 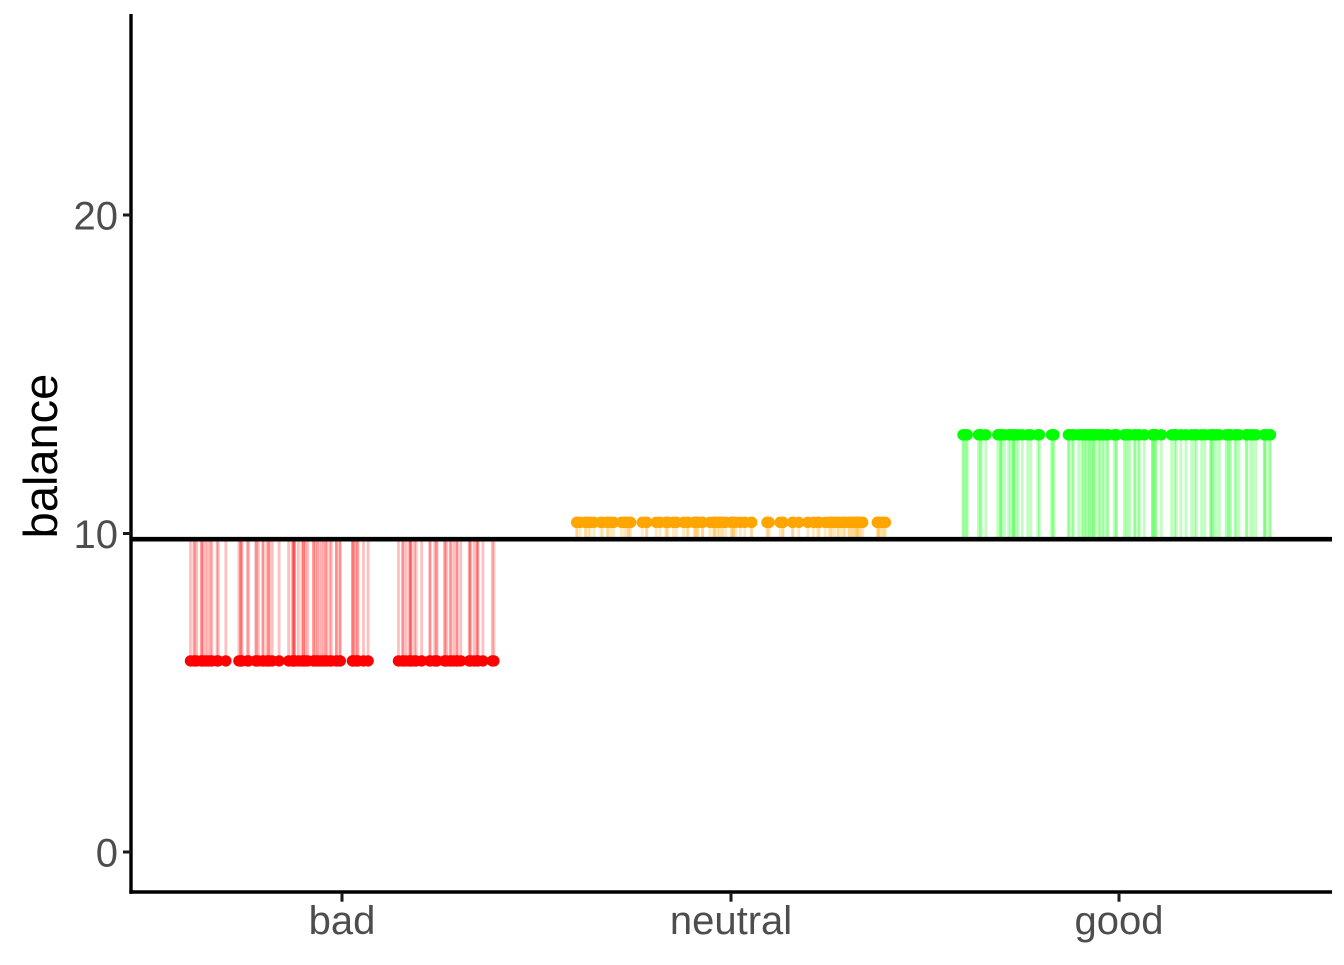 I want to click on points-bad, so click(x=342, y=661).